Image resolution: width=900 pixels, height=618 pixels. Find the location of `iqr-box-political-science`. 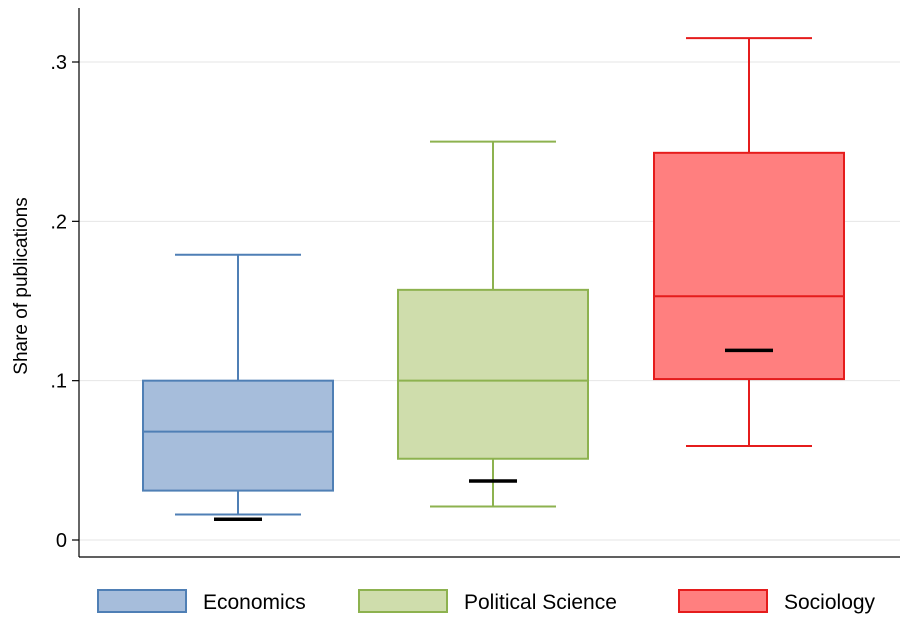

iqr-box-political-science is located at coordinates (493, 374).